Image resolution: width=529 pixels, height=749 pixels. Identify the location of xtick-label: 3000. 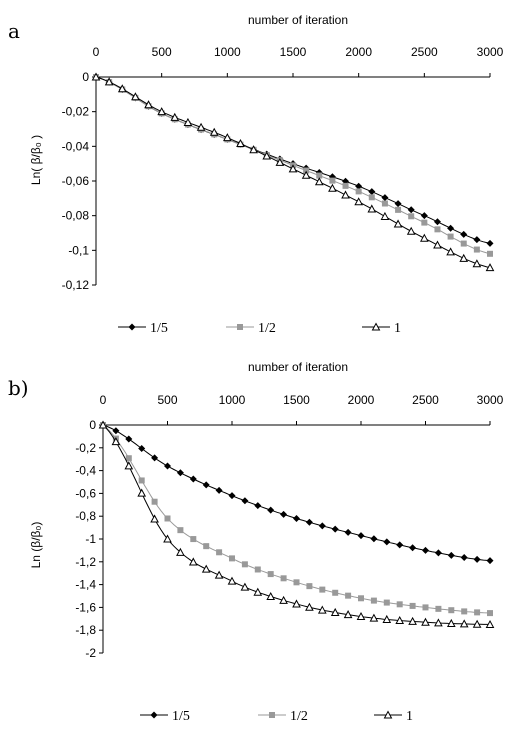
(490, 52).